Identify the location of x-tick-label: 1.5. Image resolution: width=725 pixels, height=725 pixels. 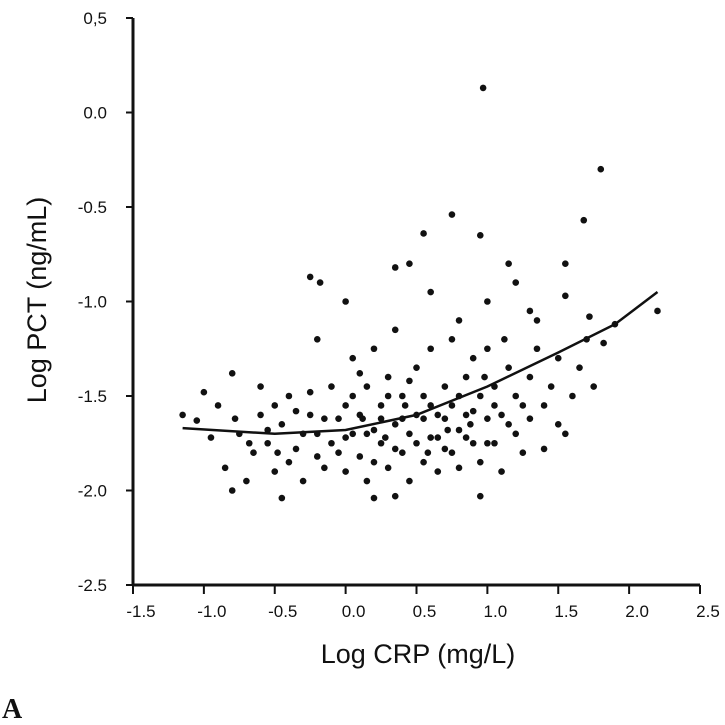
(566, 611).